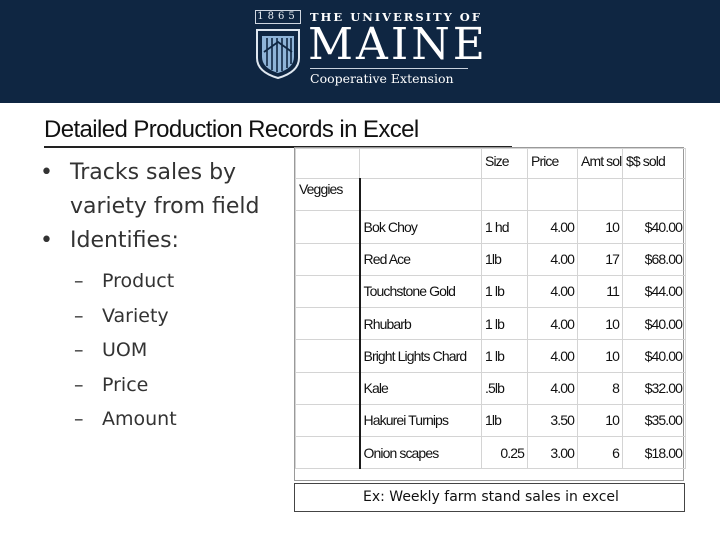 Image resolution: width=720 pixels, height=540 pixels. Describe the element at coordinates (420, 323) in the screenshot. I see `variety-cell: Rhubarb` at that location.